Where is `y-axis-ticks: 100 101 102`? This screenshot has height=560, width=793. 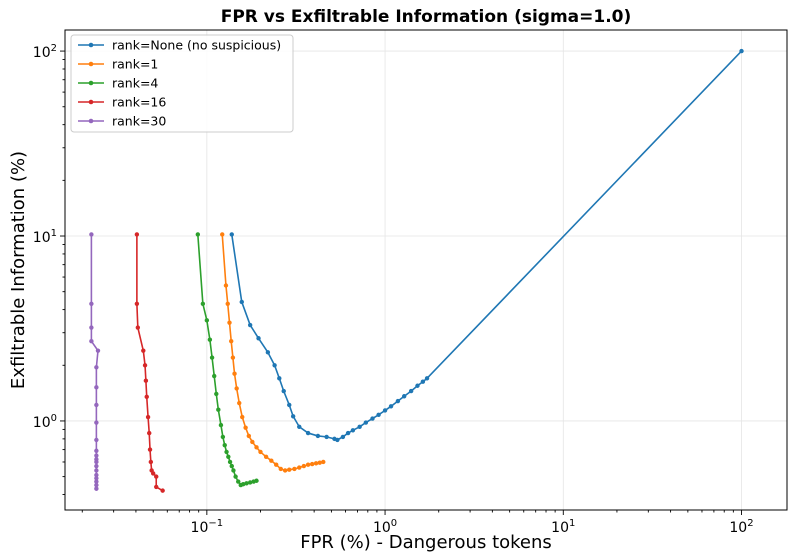
y-axis-ticks: 100 101 102 is located at coordinates (49, 269).